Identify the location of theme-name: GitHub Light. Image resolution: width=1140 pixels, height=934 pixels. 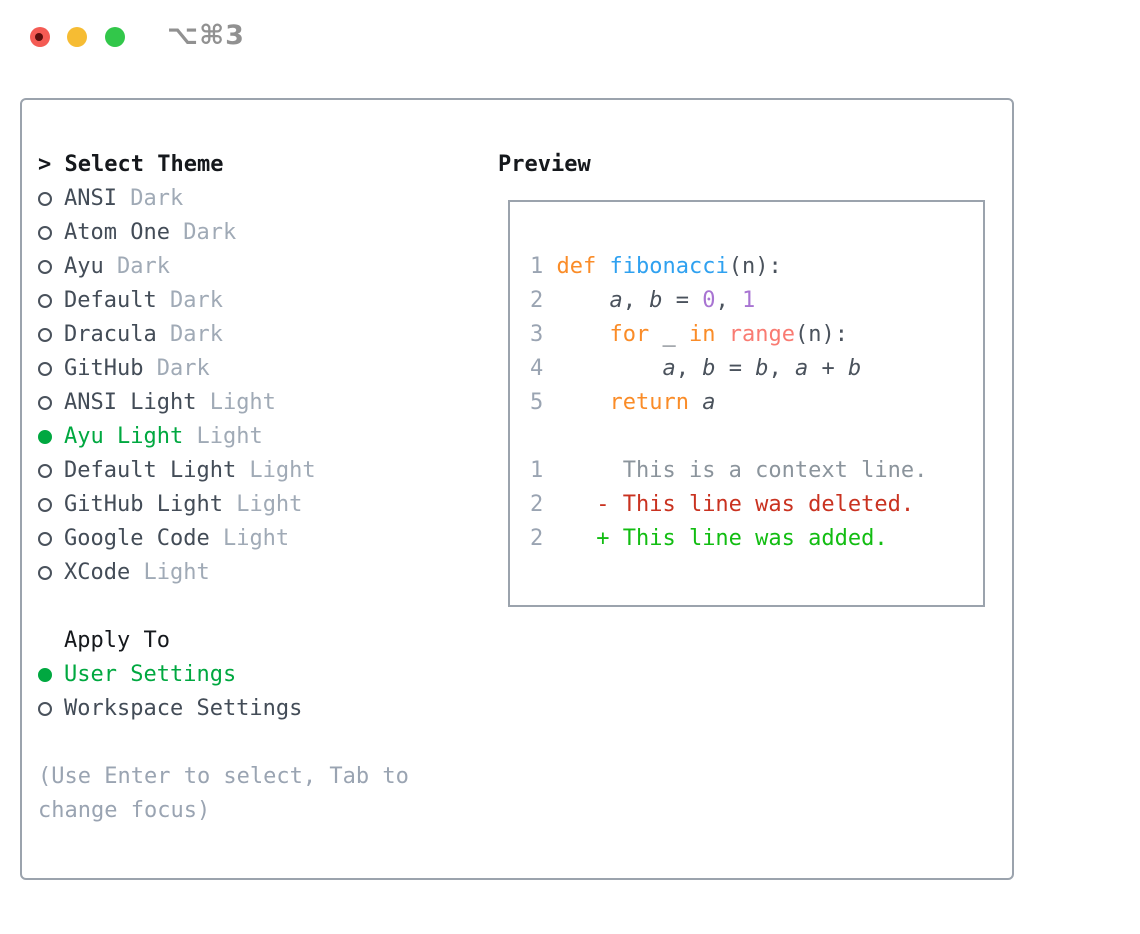
(143, 504).